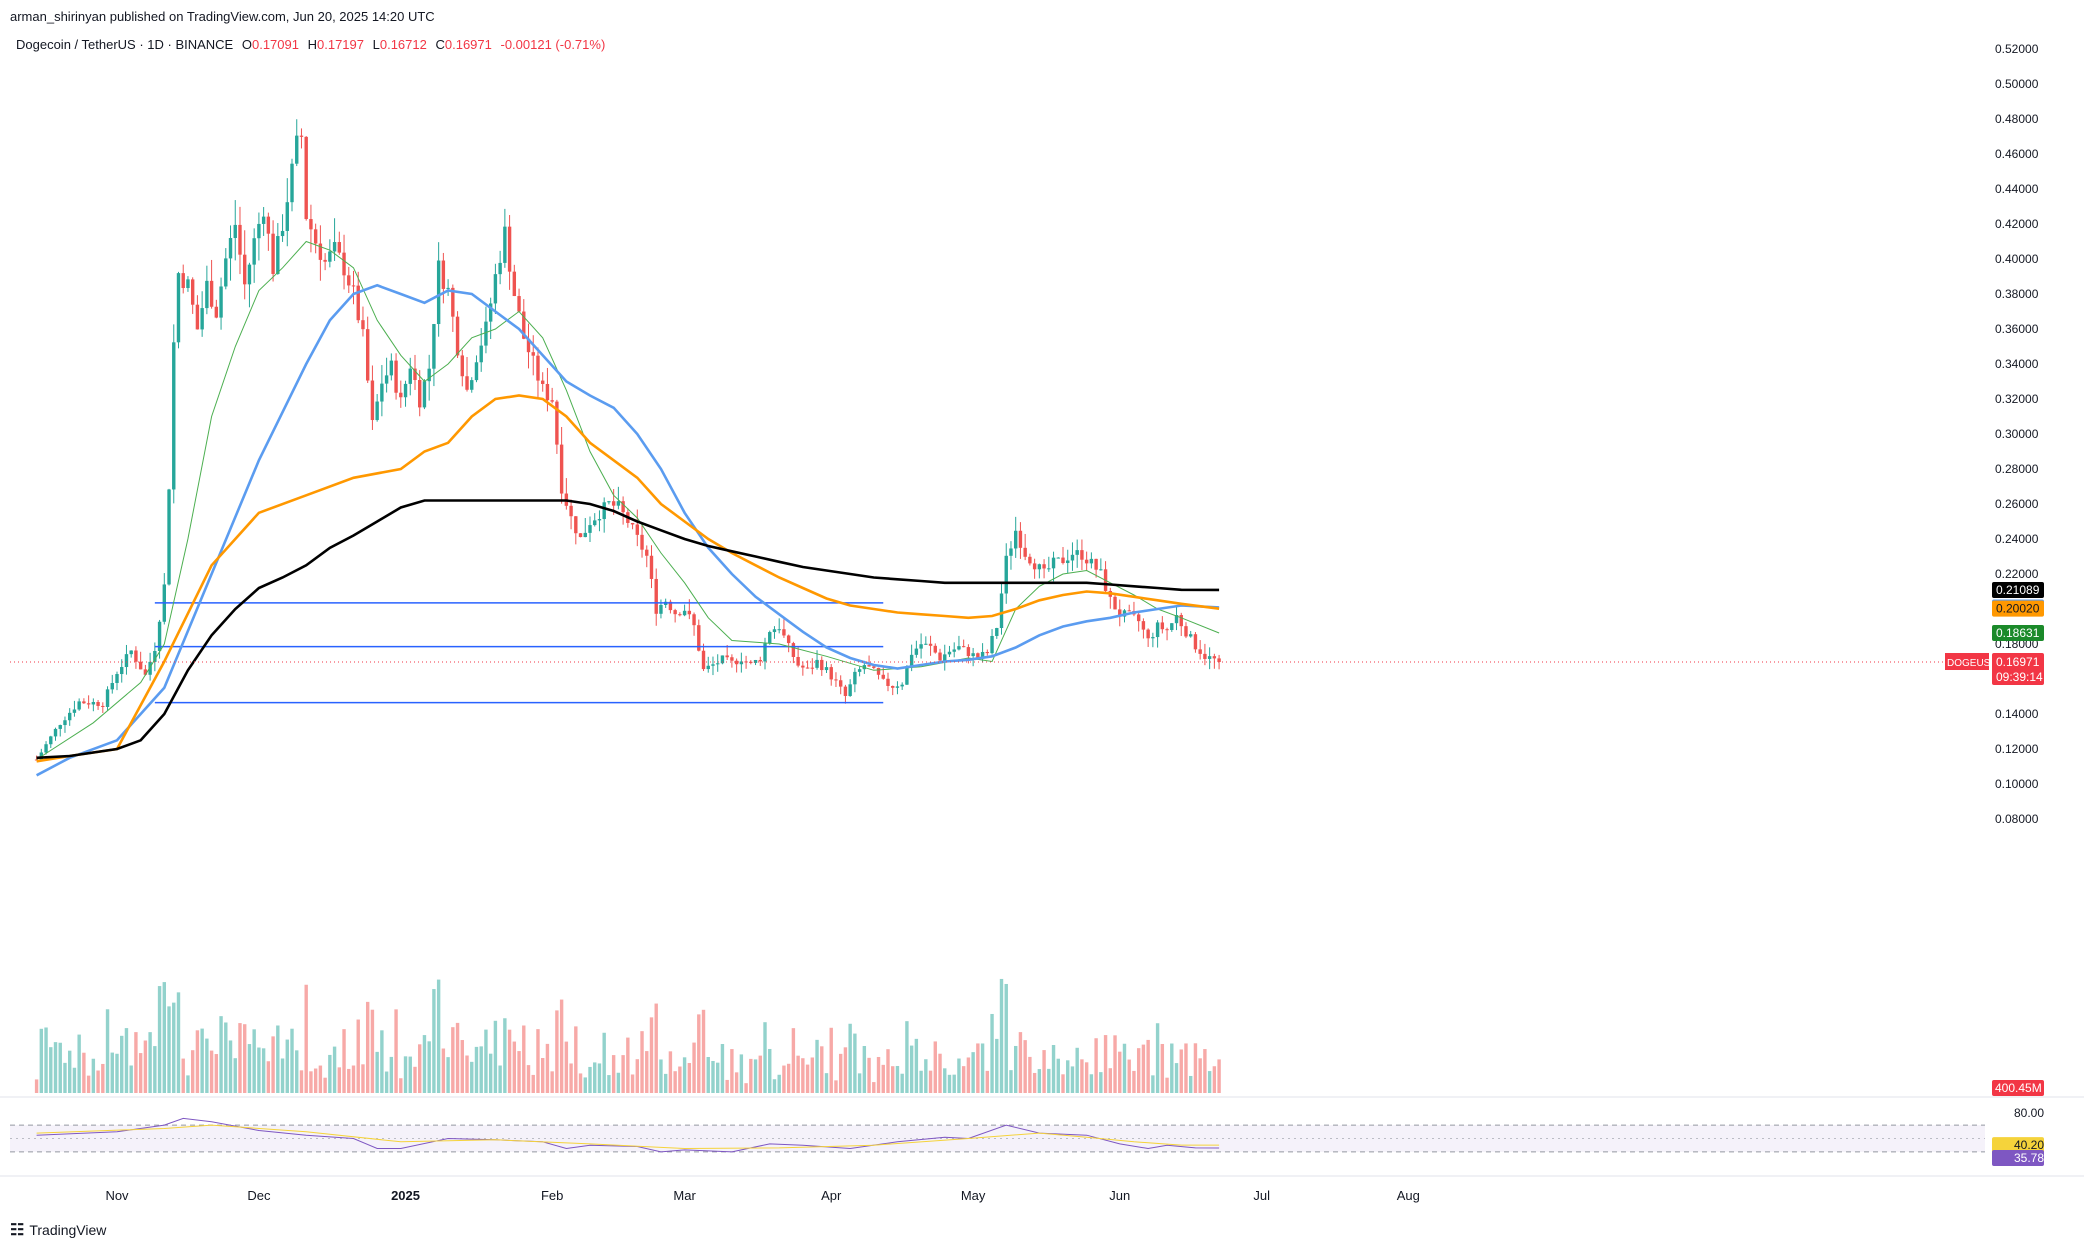 This screenshot has width=2084, height=1244. Describe the element at coordinates (2017, 154) in the screenshot. I see `price-tick-label: 0.46000` at that location.